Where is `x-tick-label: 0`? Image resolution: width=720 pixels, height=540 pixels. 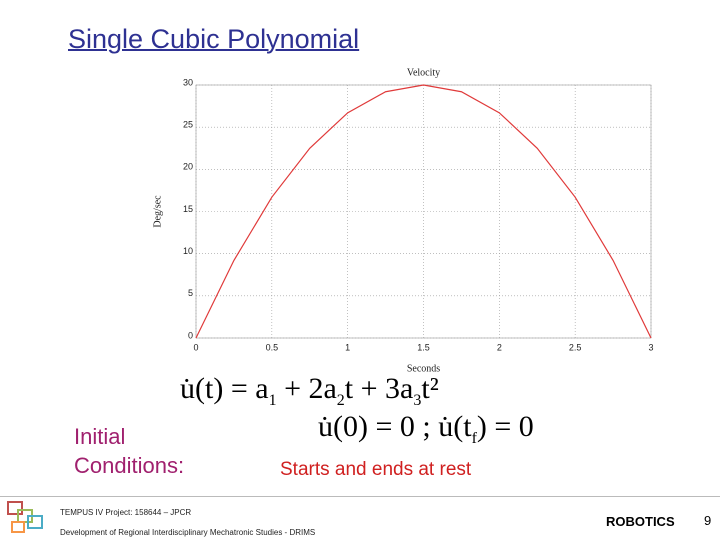 x-tick-label: 0 is located at coordinates (195, 347).